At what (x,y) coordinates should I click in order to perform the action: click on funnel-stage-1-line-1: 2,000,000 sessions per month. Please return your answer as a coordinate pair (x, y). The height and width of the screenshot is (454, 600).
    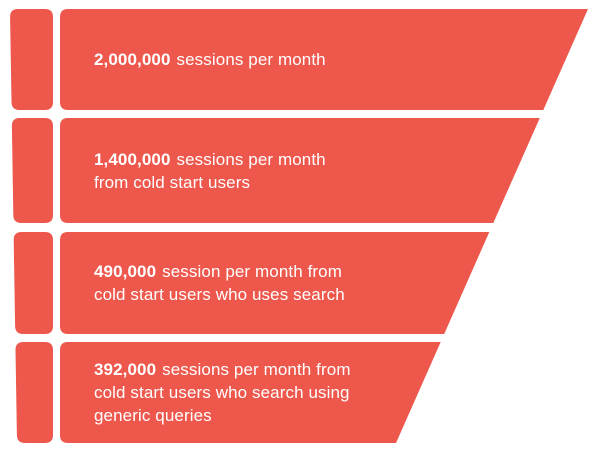
    Looking at the image, I should click on (294, 59).